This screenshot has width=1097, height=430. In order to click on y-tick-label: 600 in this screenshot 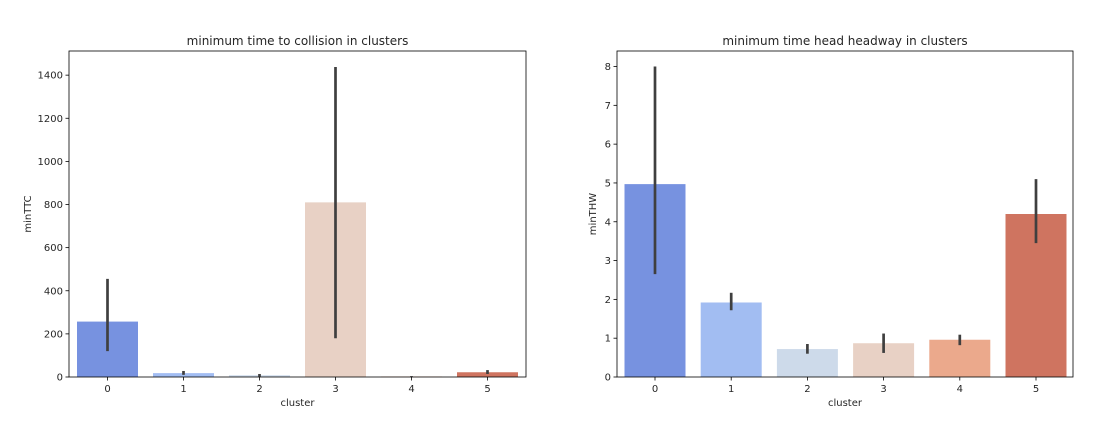, I will do `click(53, 248)`.